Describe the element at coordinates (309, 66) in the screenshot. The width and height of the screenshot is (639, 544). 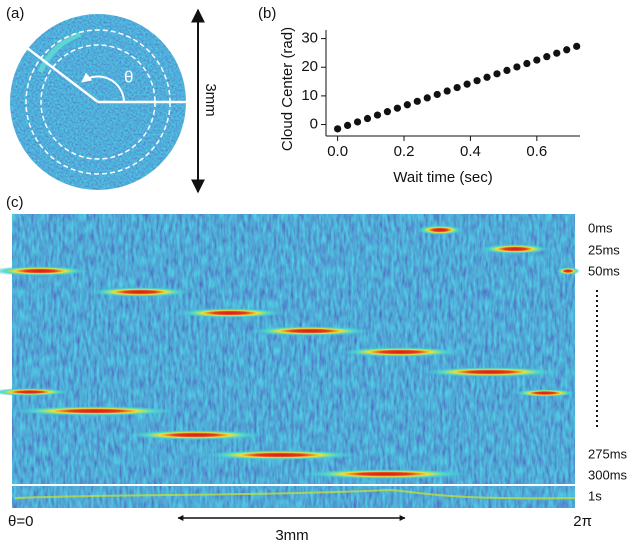
I see `y-tick-label: 20` at that location.